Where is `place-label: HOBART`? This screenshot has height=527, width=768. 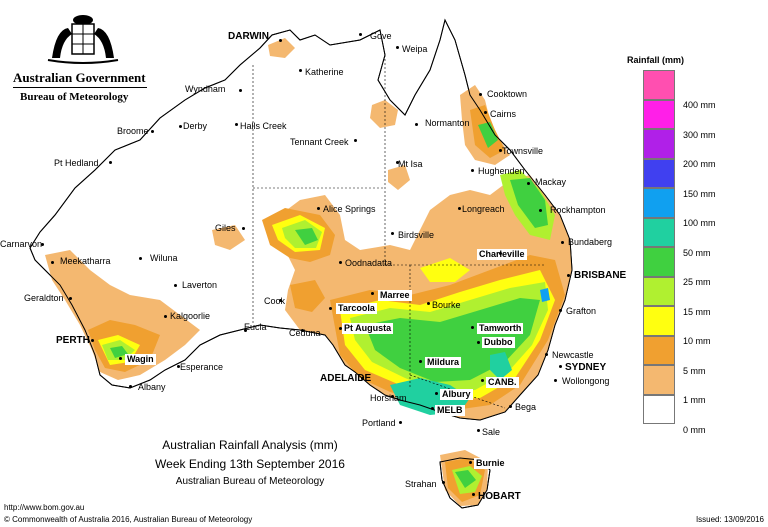 place-label: HOBART is located at coordinates (499, 496).